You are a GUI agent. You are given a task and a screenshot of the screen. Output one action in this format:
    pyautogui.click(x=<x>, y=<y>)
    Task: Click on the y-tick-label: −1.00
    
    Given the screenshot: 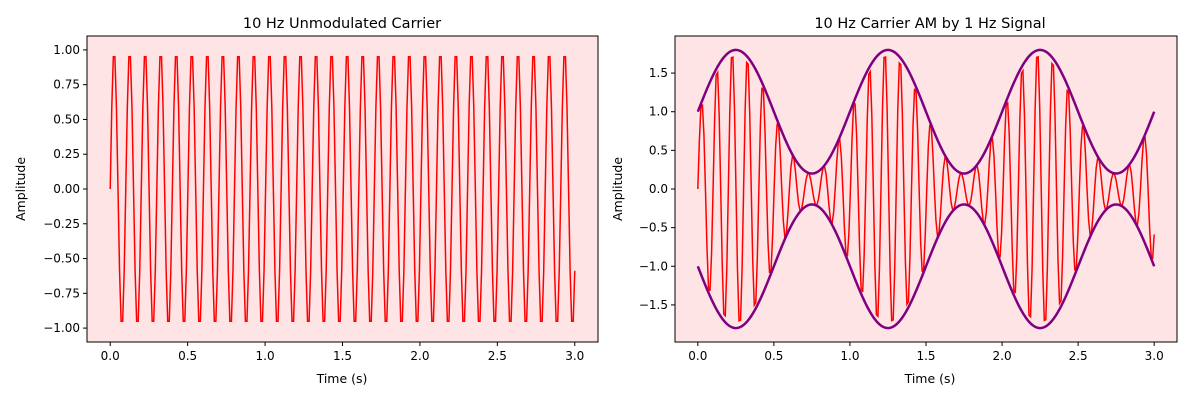 What is the action you would take?
    pyautogui.click(x=61, y=328)
    